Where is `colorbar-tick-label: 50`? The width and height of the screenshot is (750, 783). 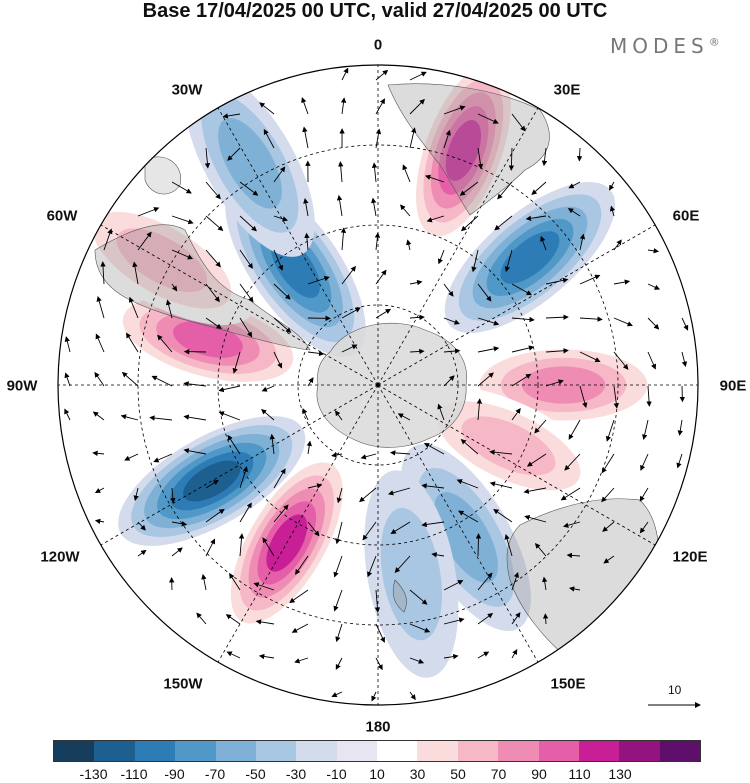 colorbar-tick-label: 50 is located at coordinates (458, 774).